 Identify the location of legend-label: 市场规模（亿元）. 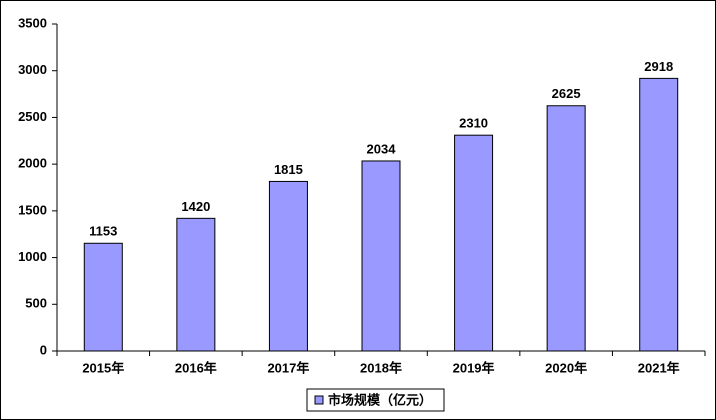
(380, 399).